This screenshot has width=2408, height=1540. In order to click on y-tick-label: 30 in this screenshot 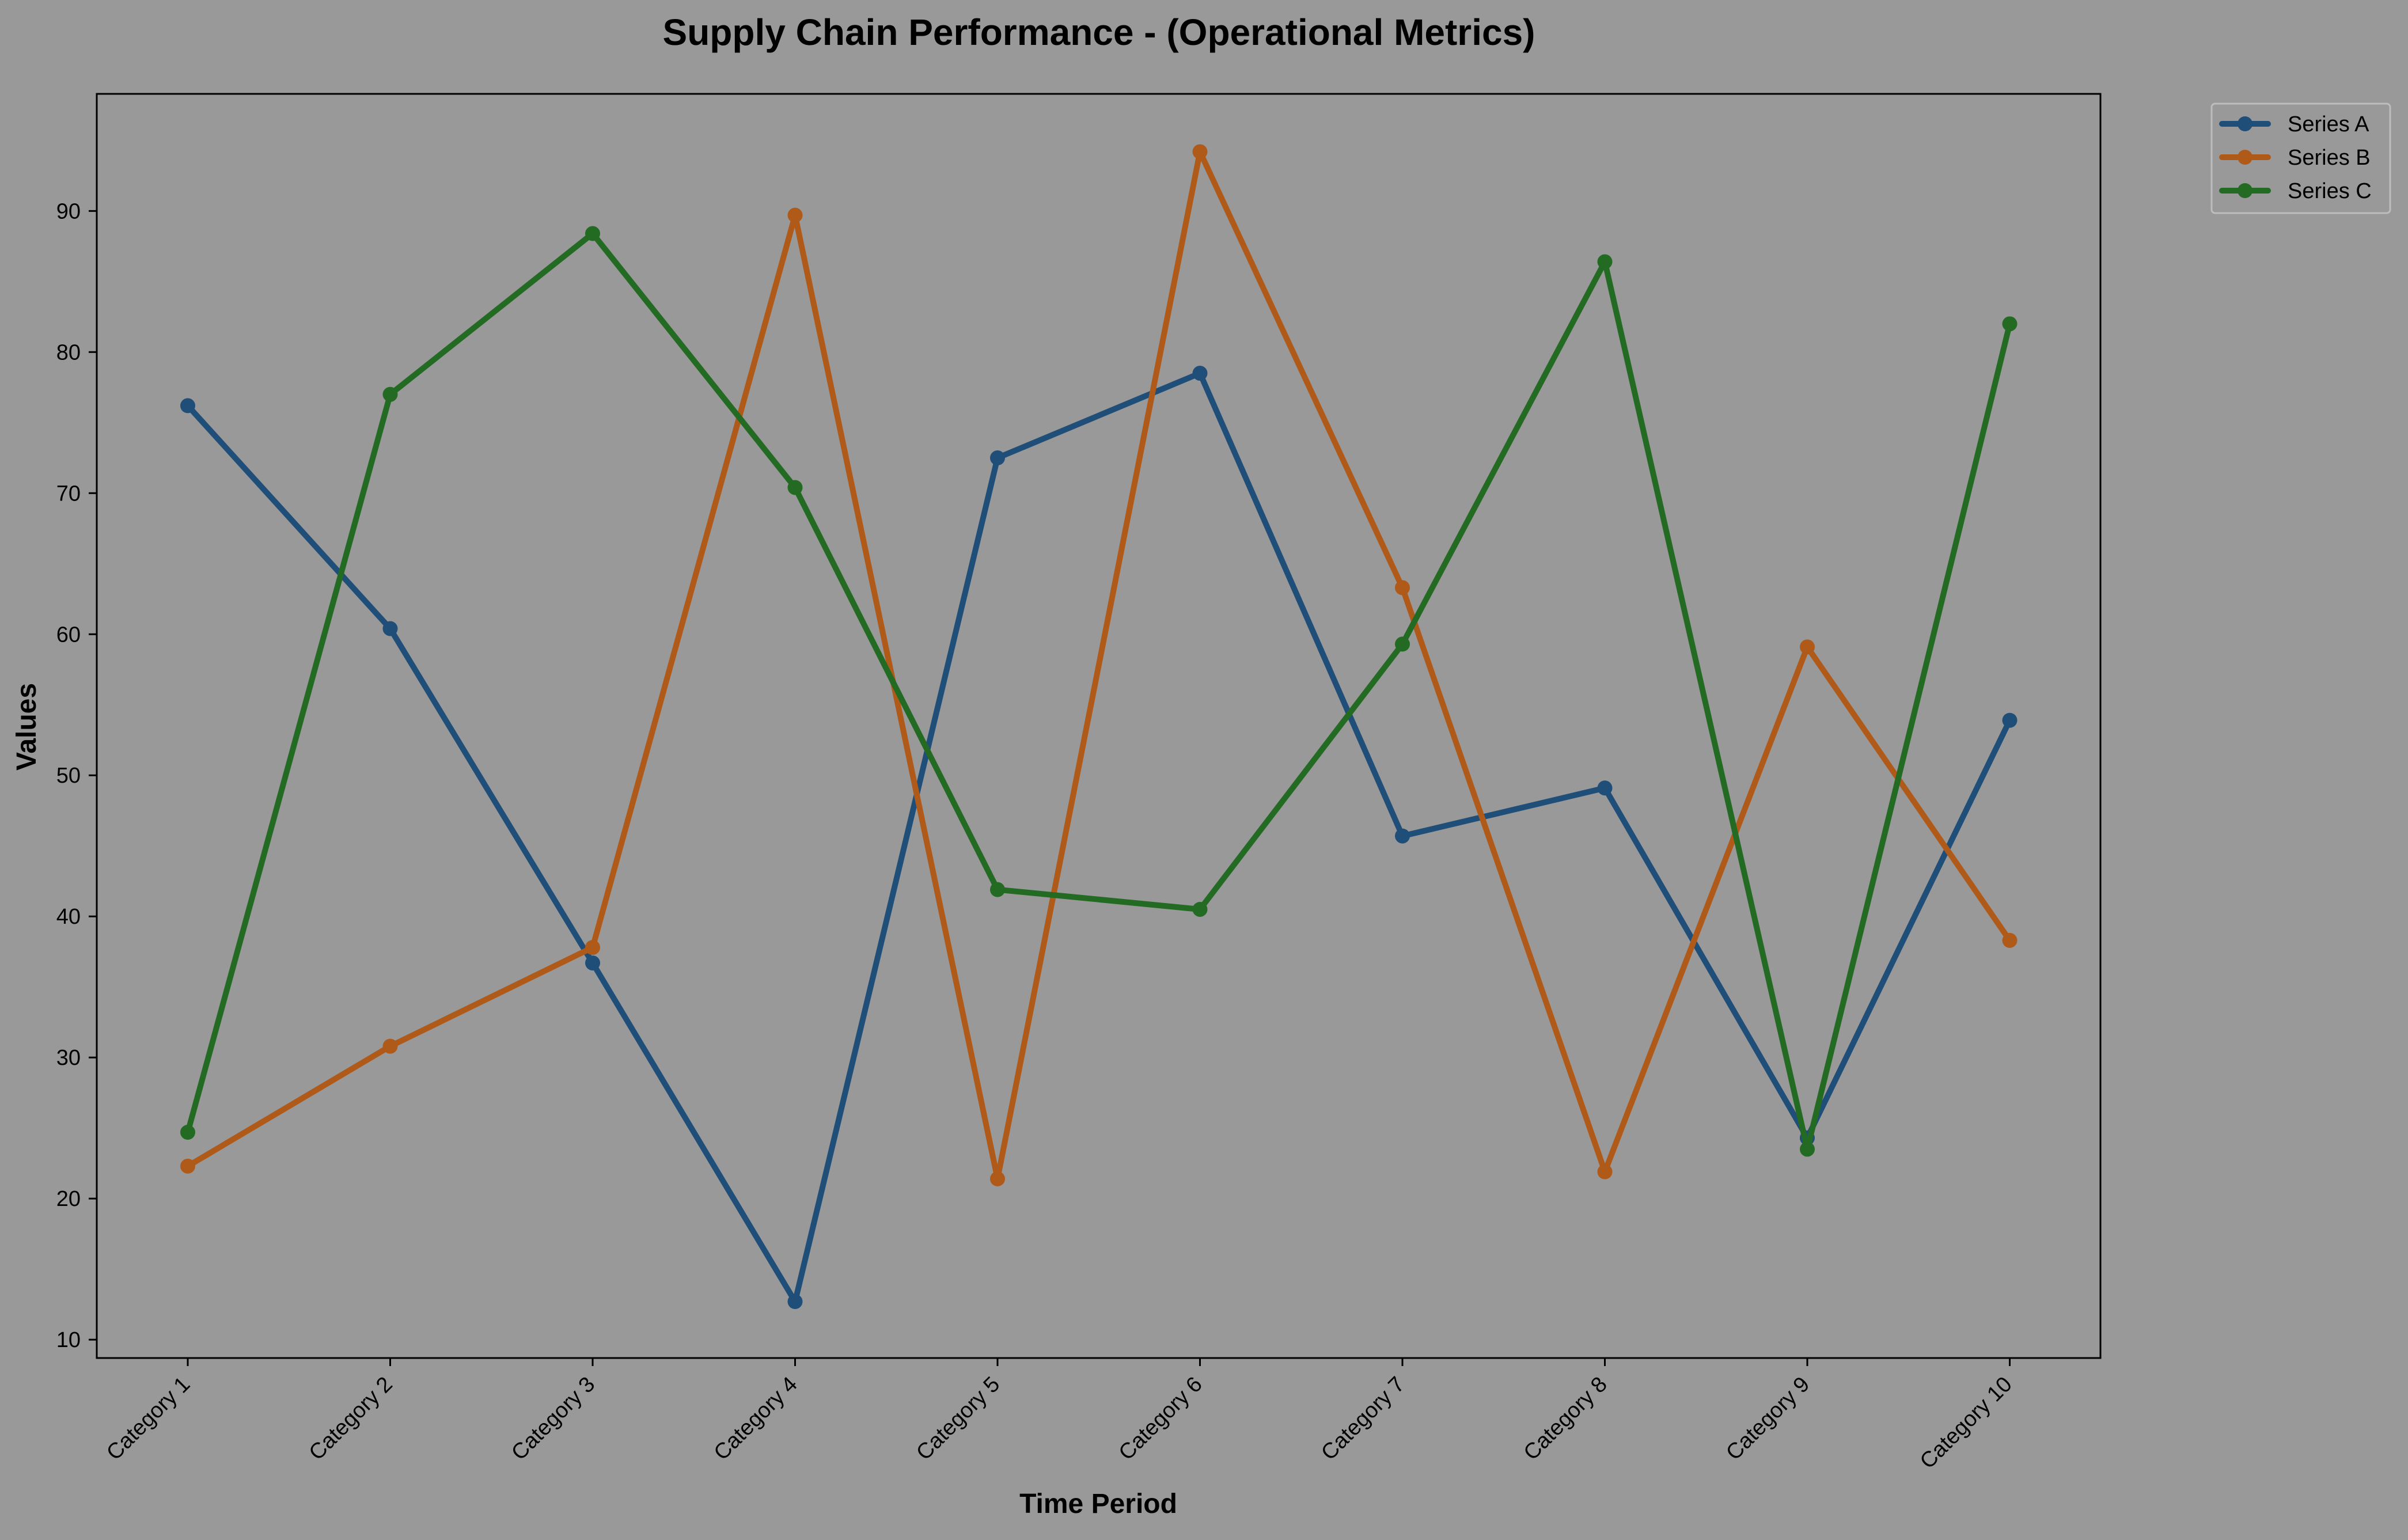, I will do `click(68, 1058)`.